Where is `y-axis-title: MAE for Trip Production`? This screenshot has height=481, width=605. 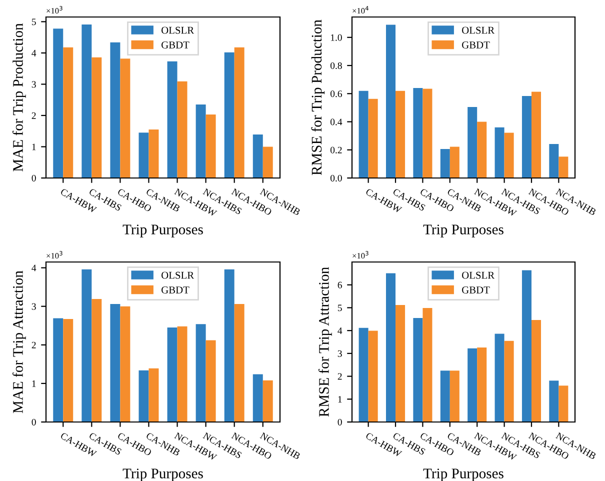 y-axis-title: MAE for Trip Production is located at coordinates (19, 97).